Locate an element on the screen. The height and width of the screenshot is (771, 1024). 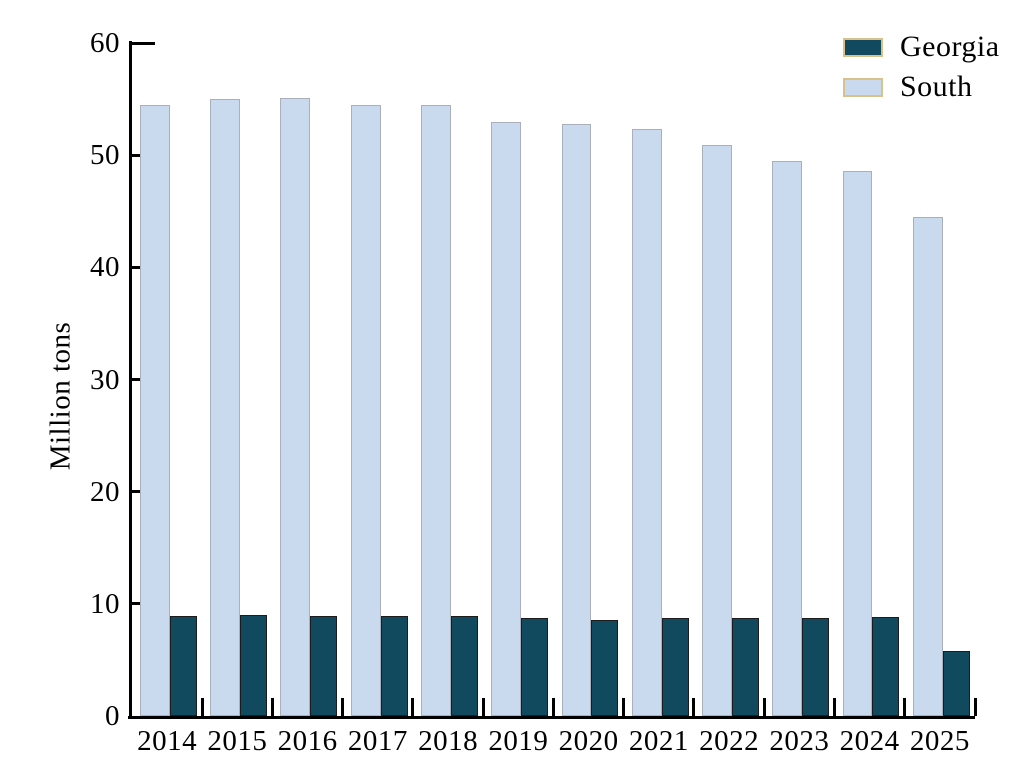
y-axis-tick-labels: 0 10 20 30 40 50 60 is located at coordinates (60, 379).